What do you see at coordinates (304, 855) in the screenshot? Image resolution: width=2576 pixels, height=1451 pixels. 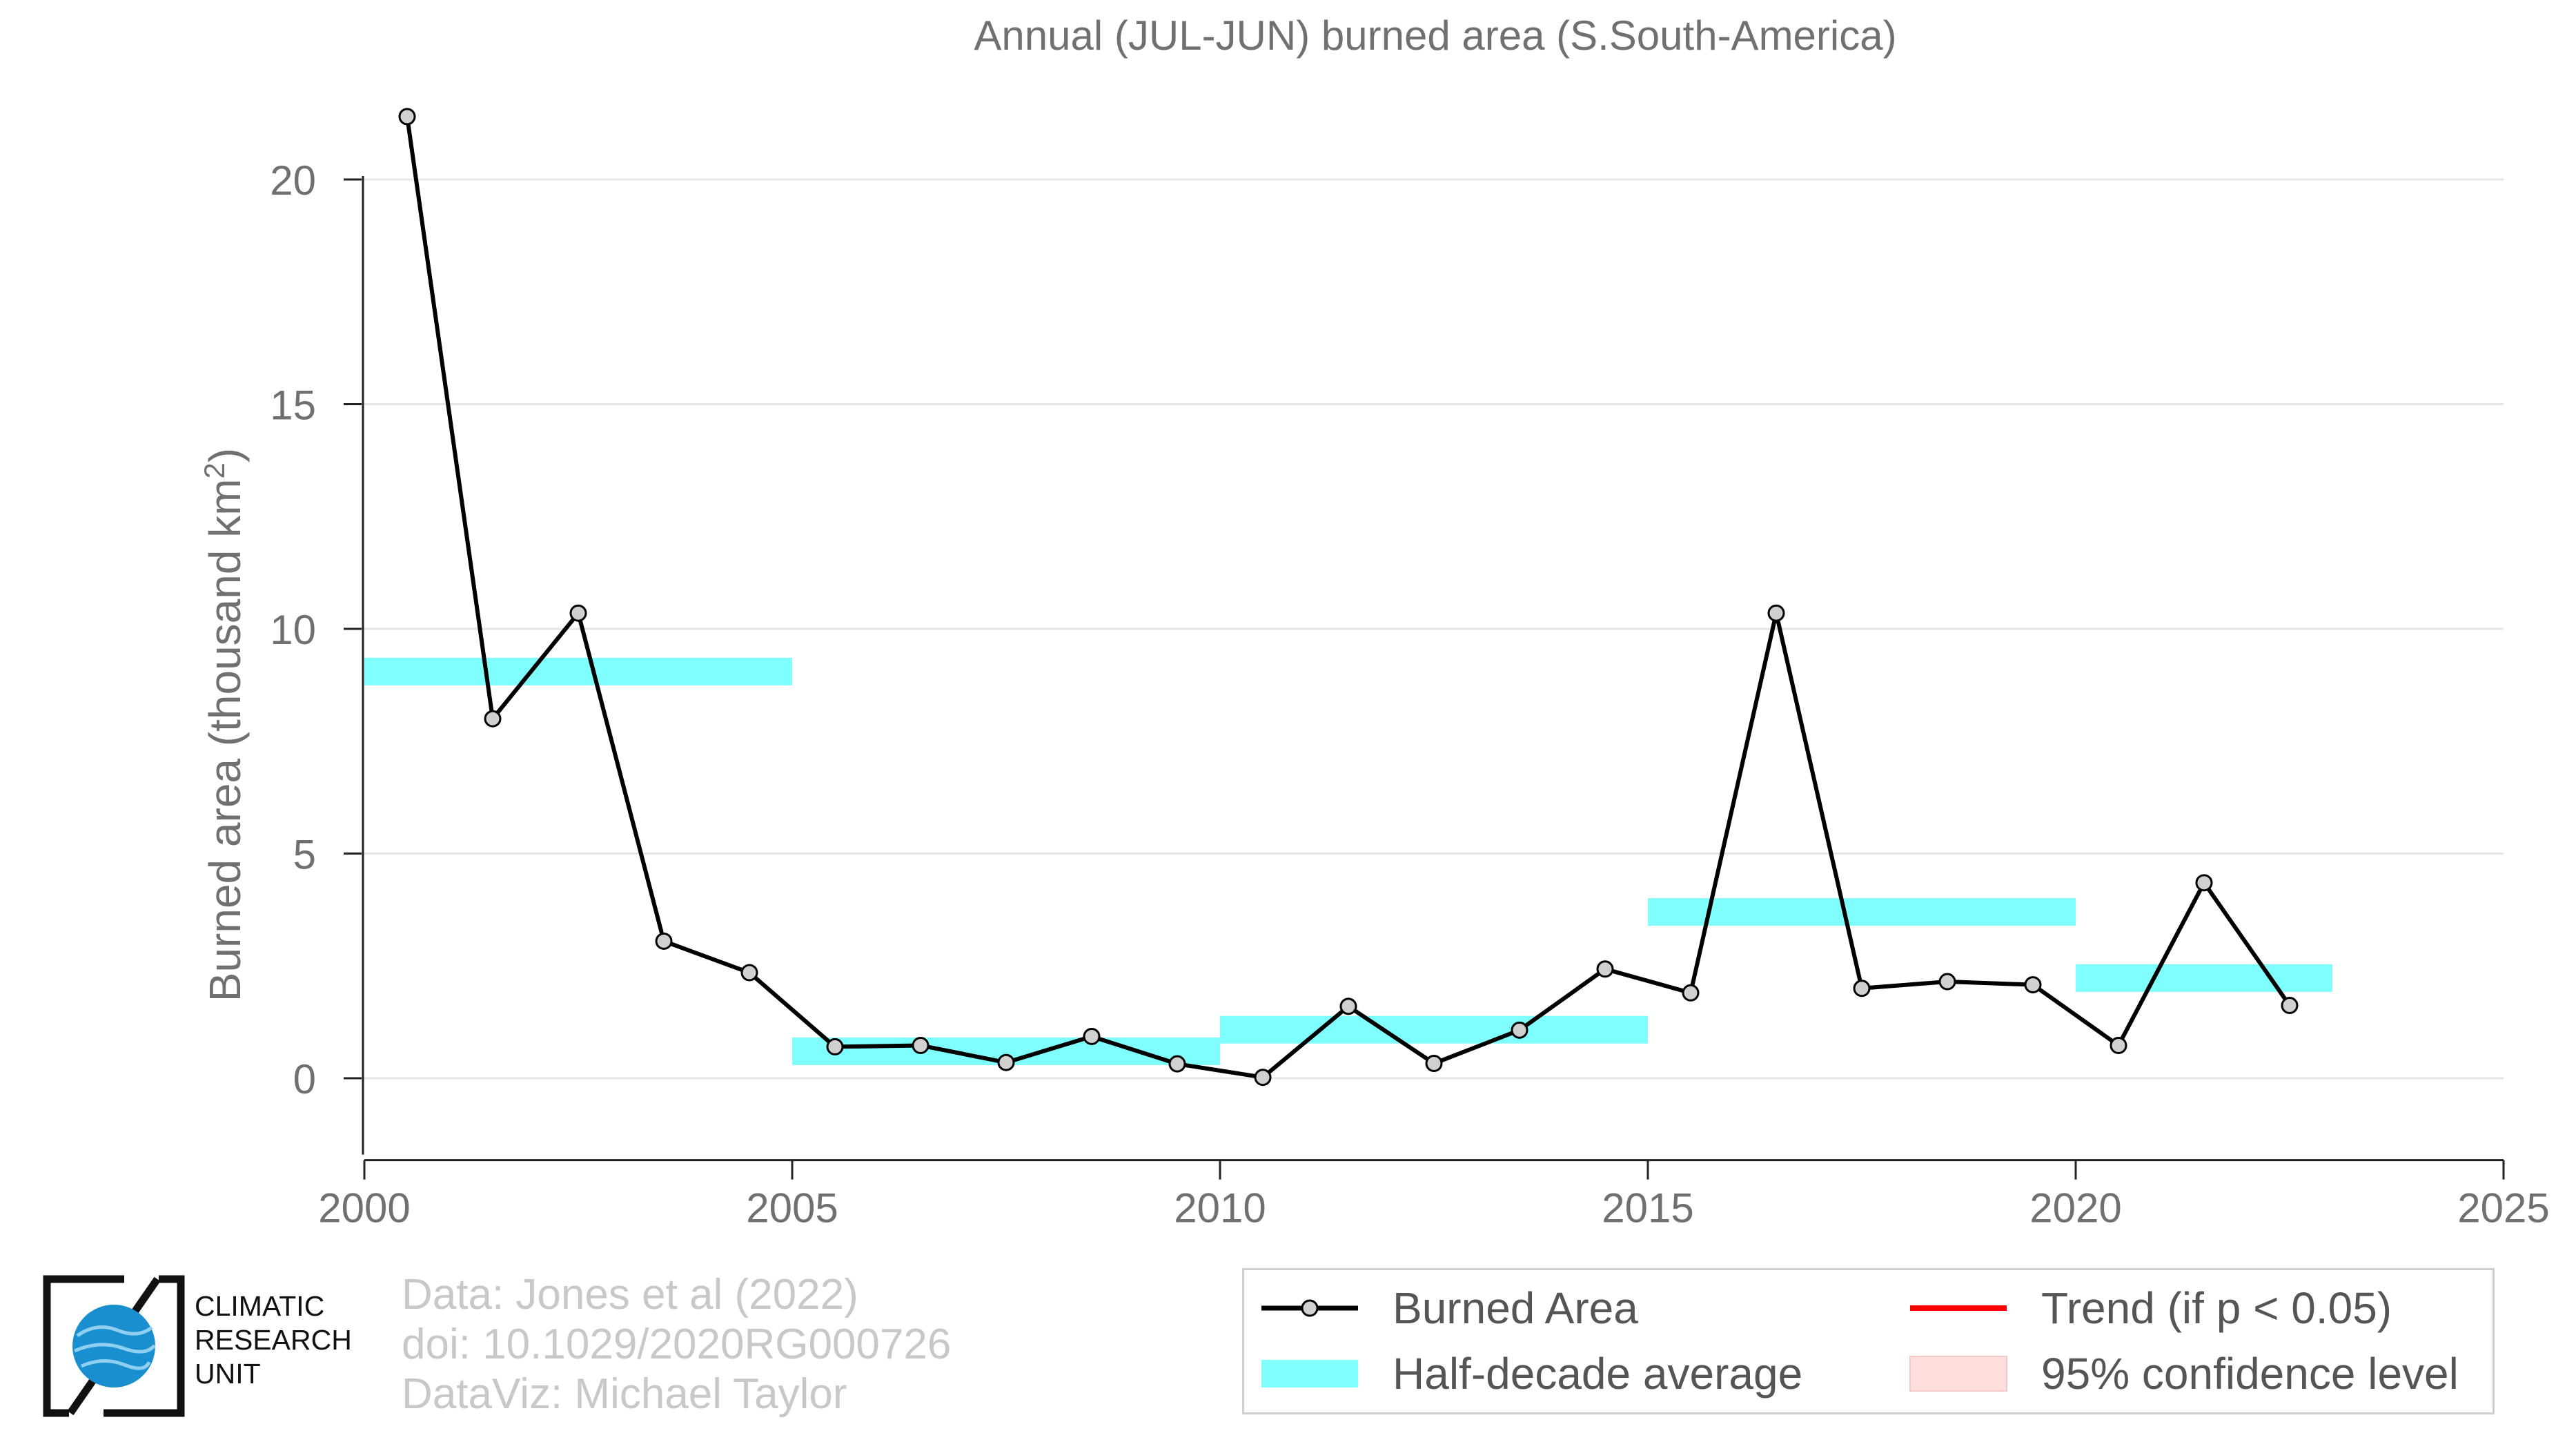 I see `y-tick-label-5: 5` at bounding box center [304, 855].